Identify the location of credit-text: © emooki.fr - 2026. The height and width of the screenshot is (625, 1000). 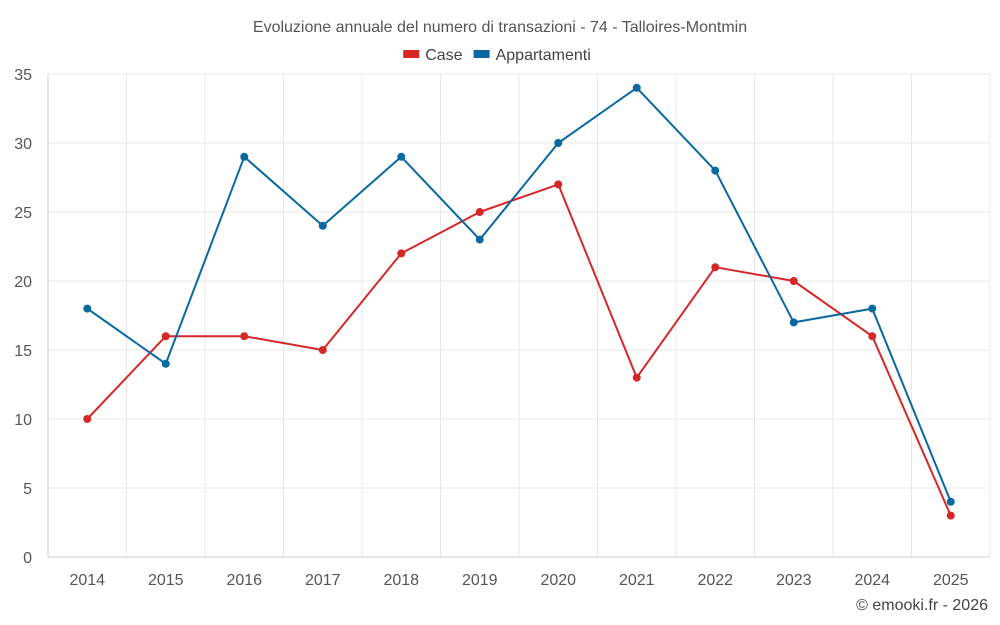
(922, 605).